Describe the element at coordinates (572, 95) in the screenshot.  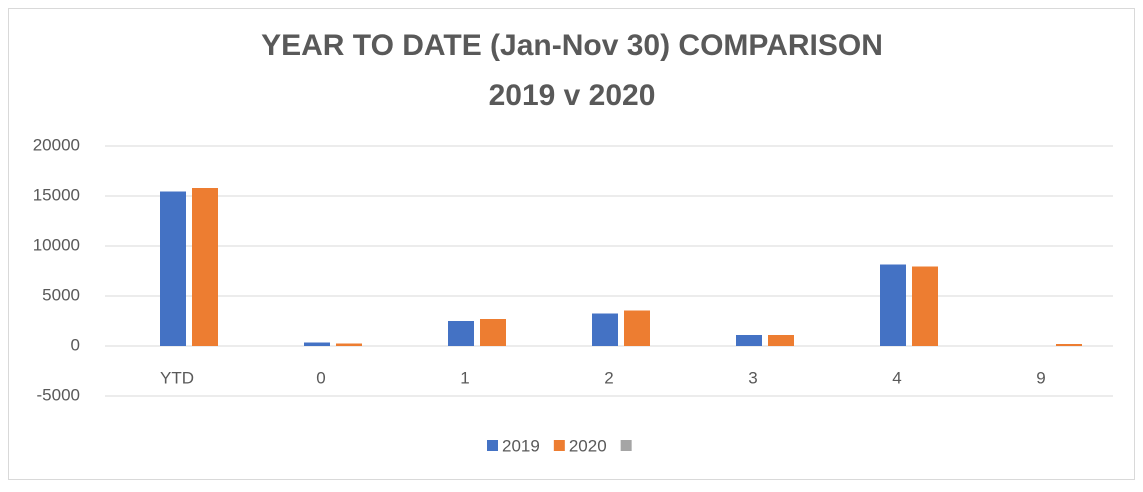
I see `chart-subtitle: 2019 v 2020` at that location.